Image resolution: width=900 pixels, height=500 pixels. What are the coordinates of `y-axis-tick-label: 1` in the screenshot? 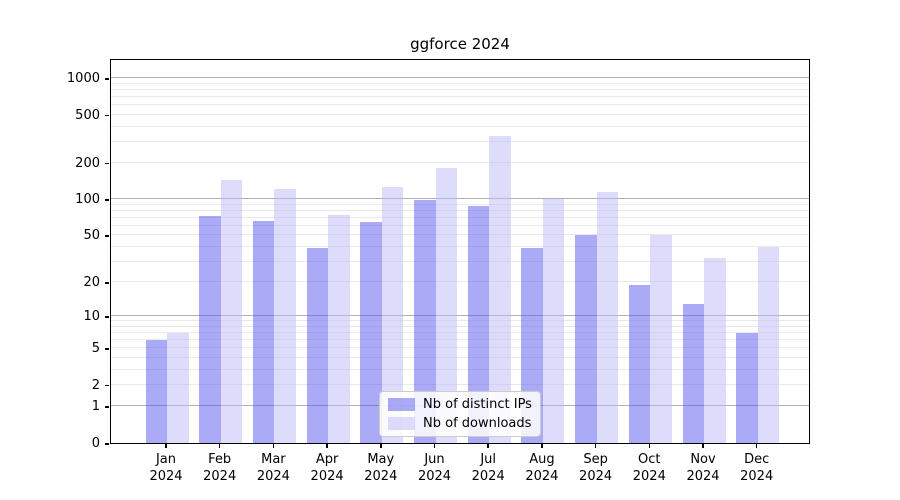 It's located at (95, 407).